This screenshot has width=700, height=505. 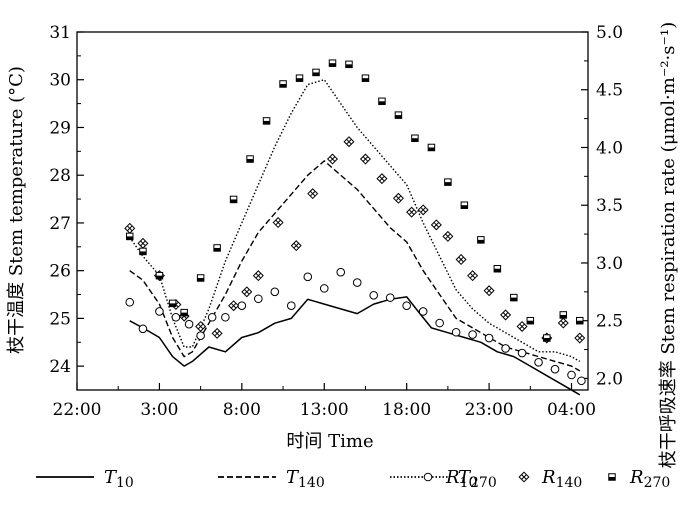 What do you see at coordinates (609, 322) in the screenshot?
I see `y-right-tick-label: 2.5` at bounding box center [609, 322].